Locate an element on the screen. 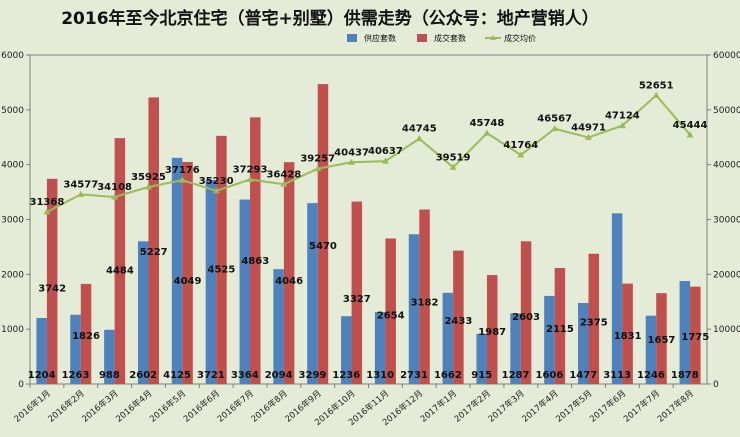  label-supply: 3364 is located at coordinates (245, 375).